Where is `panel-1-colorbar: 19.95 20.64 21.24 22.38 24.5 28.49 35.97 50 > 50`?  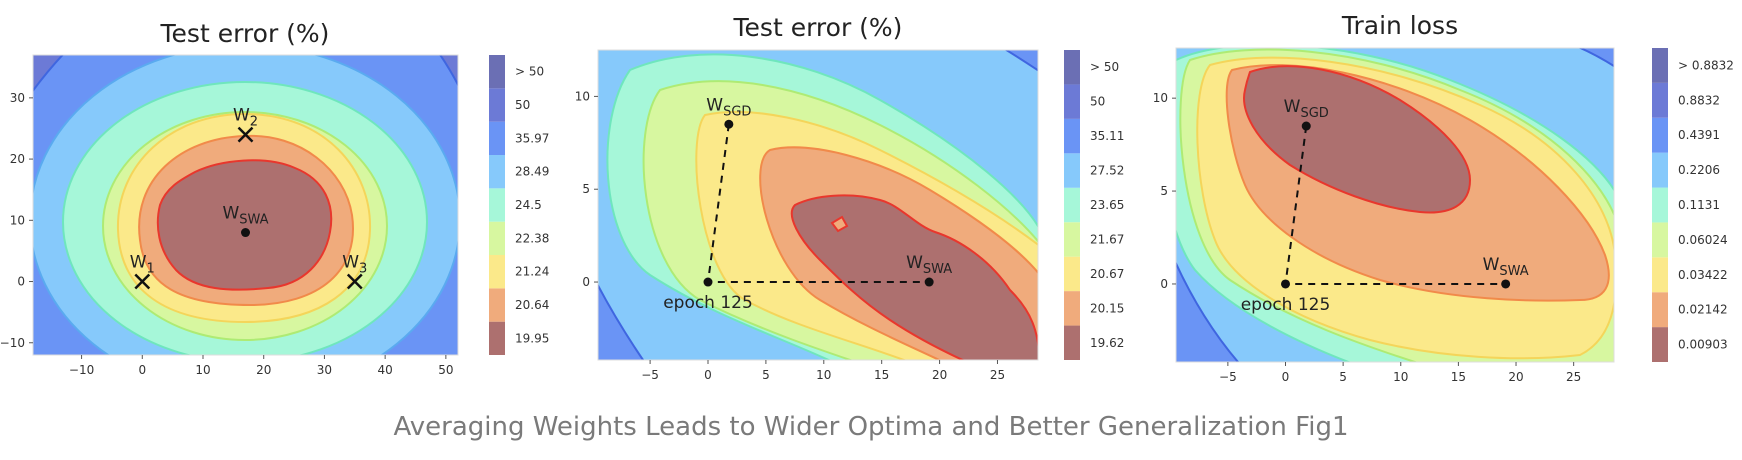 panel-1-colorbar: 19.95 20.64 21.24 22.38 24.5 28.49 35.97 50 > 50 is located at coordinates (519, 205).